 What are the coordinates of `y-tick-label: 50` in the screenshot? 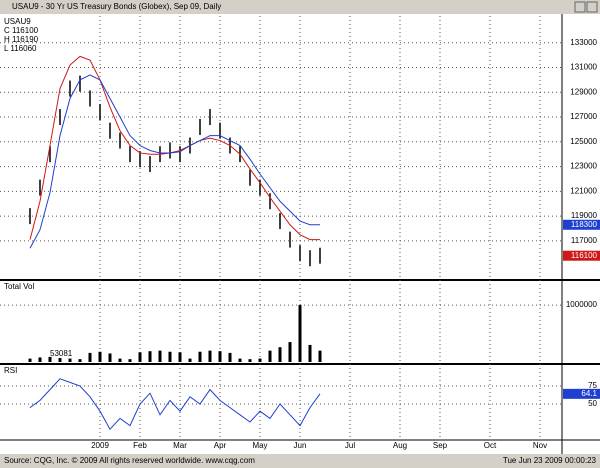 It's located at (592, 403).